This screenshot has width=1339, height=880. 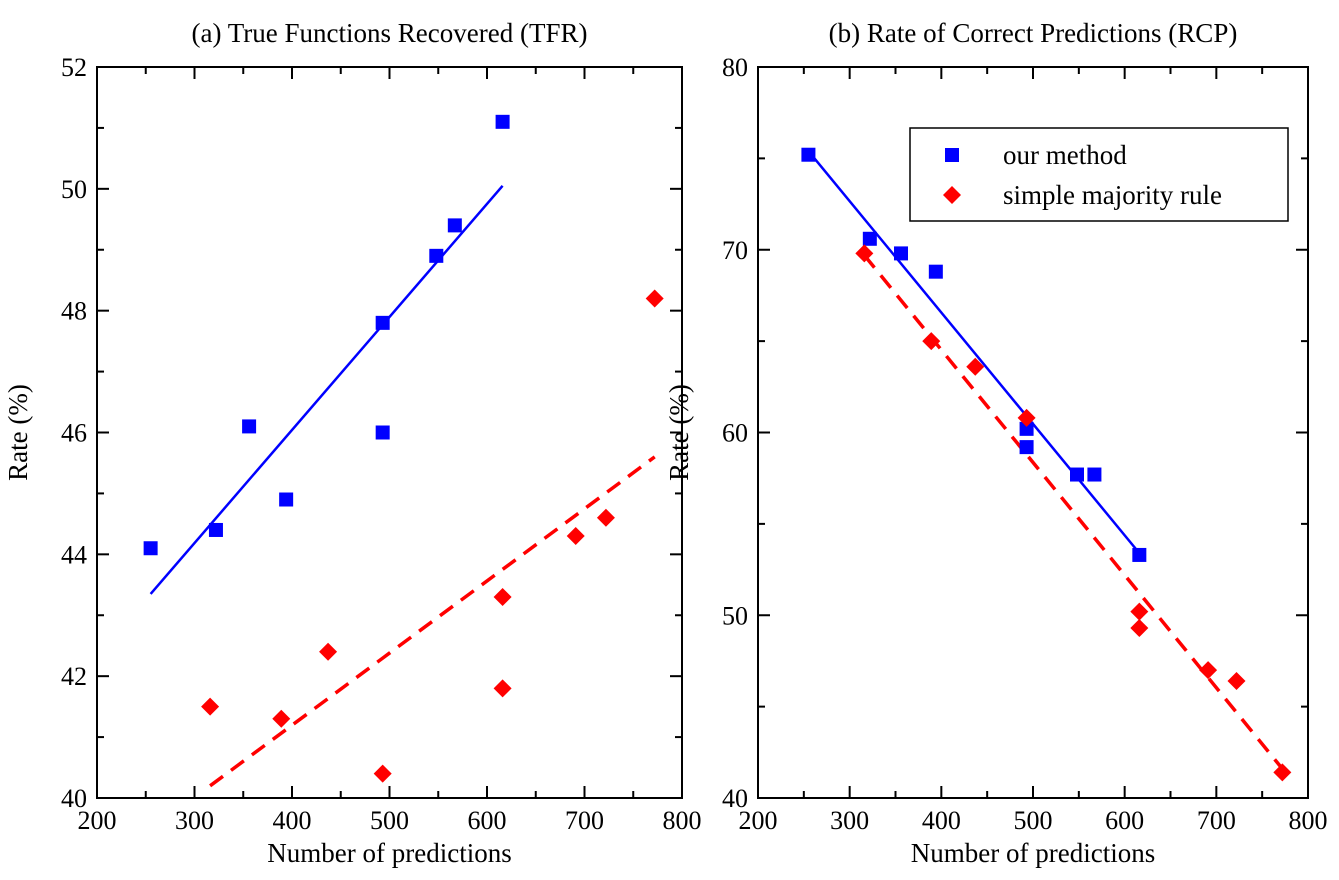 What do you see at coordinates (941, 820) in the screenshot?
I see `rcp-x-tick-label: 400` at bounding box center [941, 820].